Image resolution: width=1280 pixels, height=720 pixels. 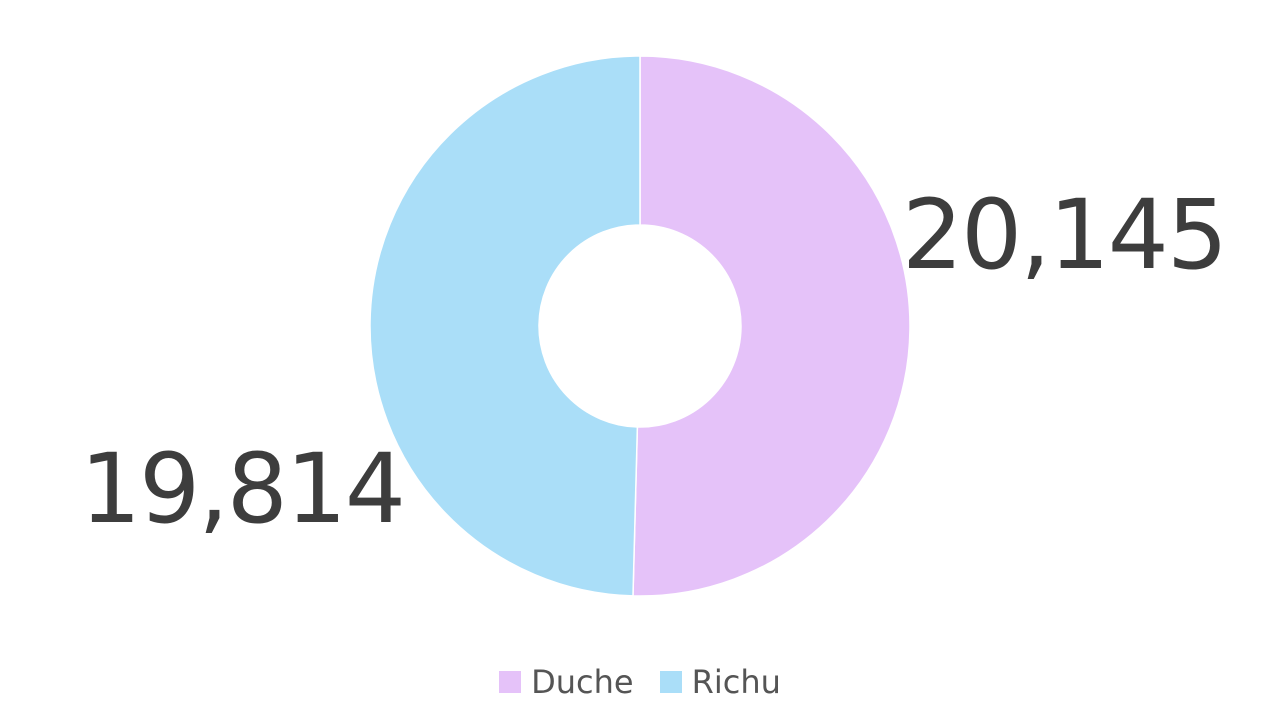 I want to click on legend-item-richu: Richu, so click(x=720, y=682).